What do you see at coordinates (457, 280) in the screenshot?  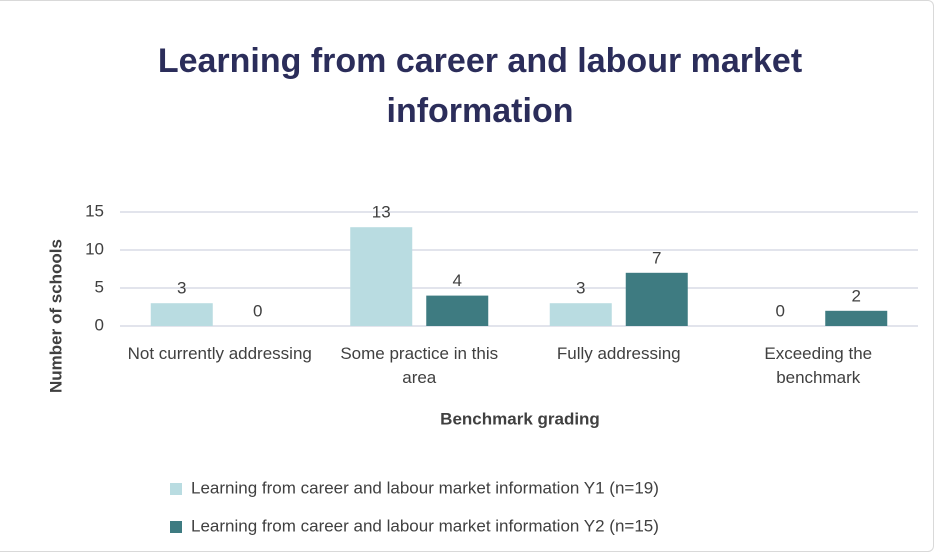 I see `data-label: 4` at bounding box center [457, 280].